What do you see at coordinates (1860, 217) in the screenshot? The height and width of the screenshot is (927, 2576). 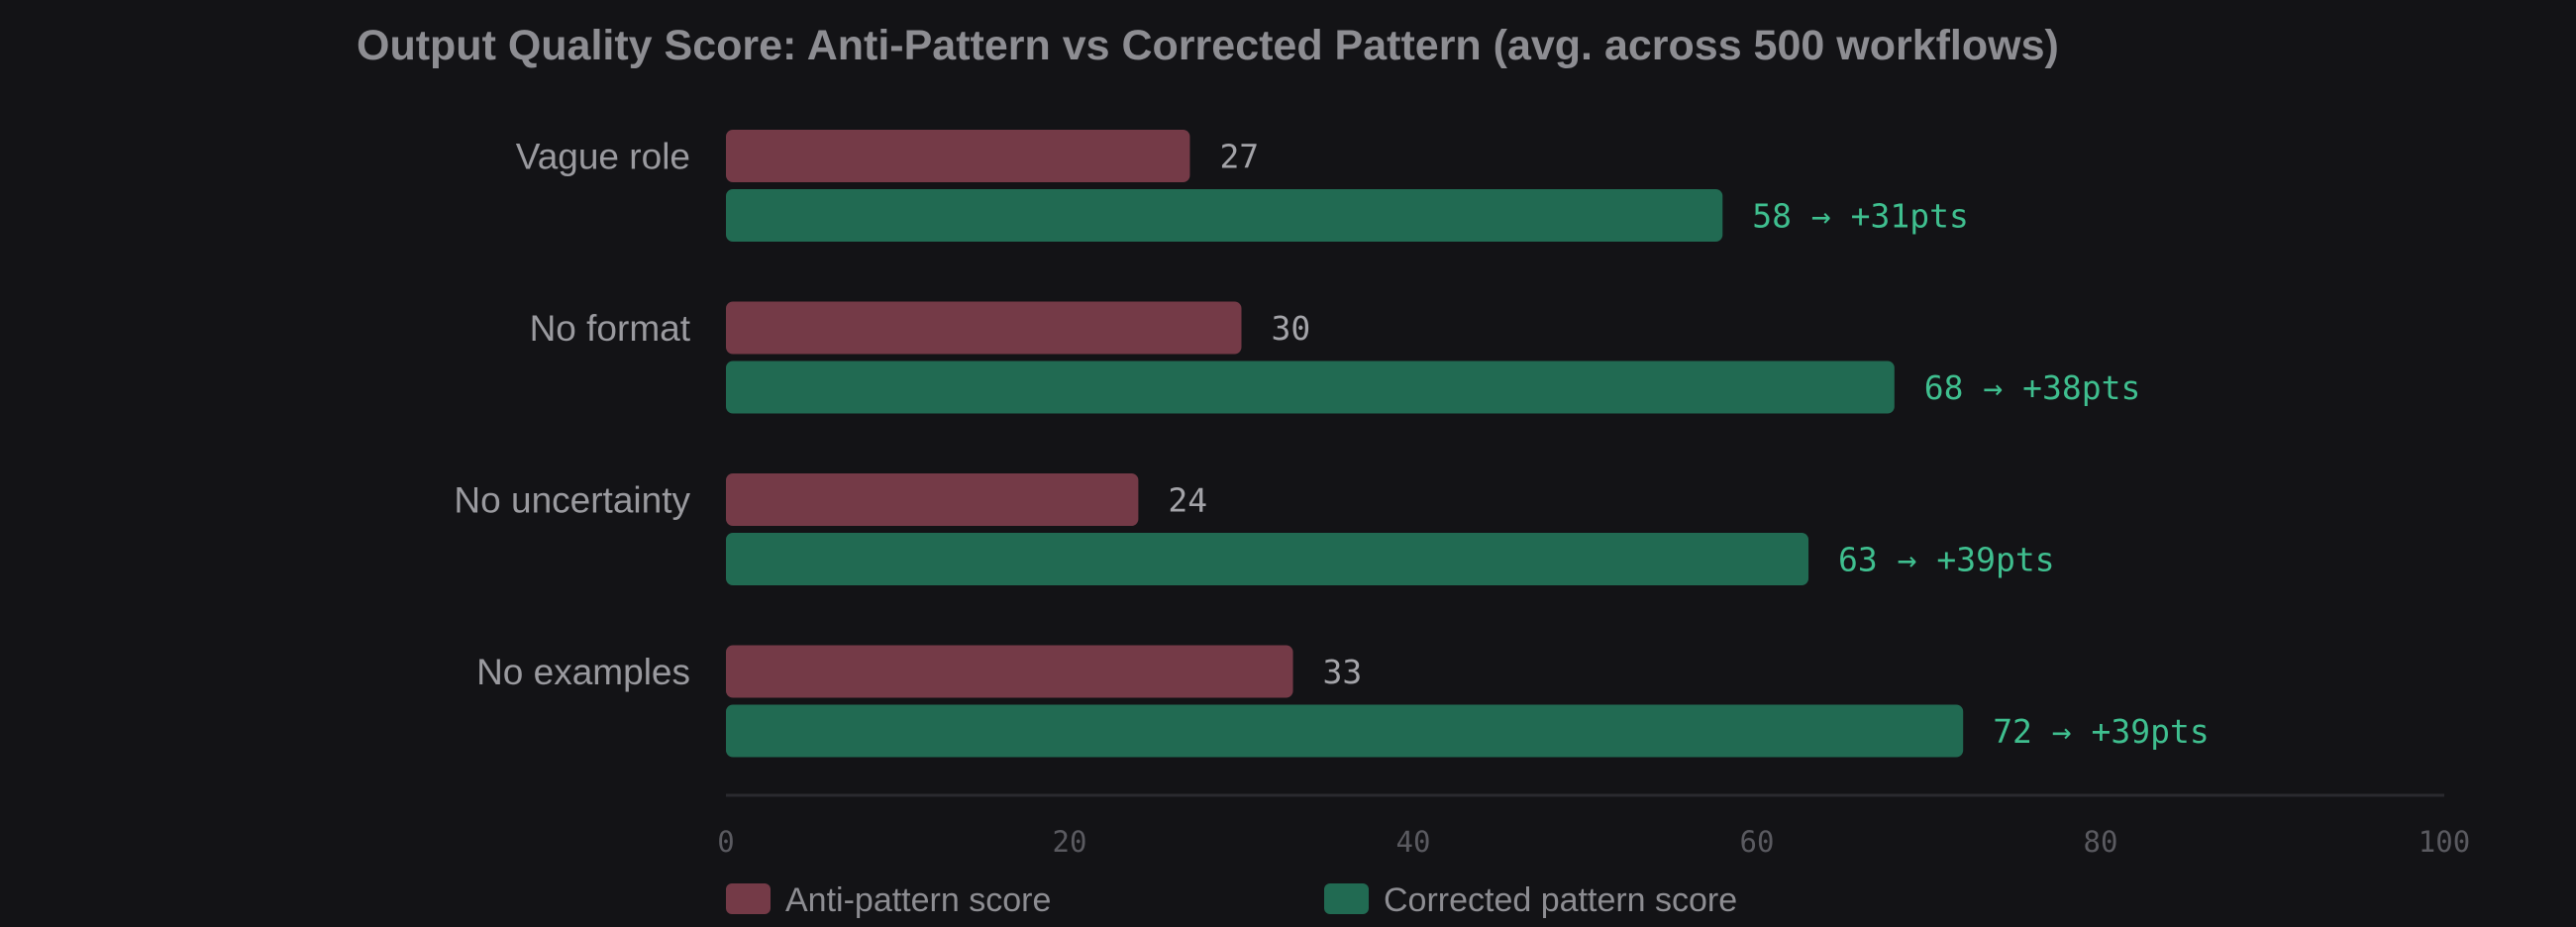 I see `corrected-pattern-value-label: 58 → +31pts` at bounding box center [1860, 217].